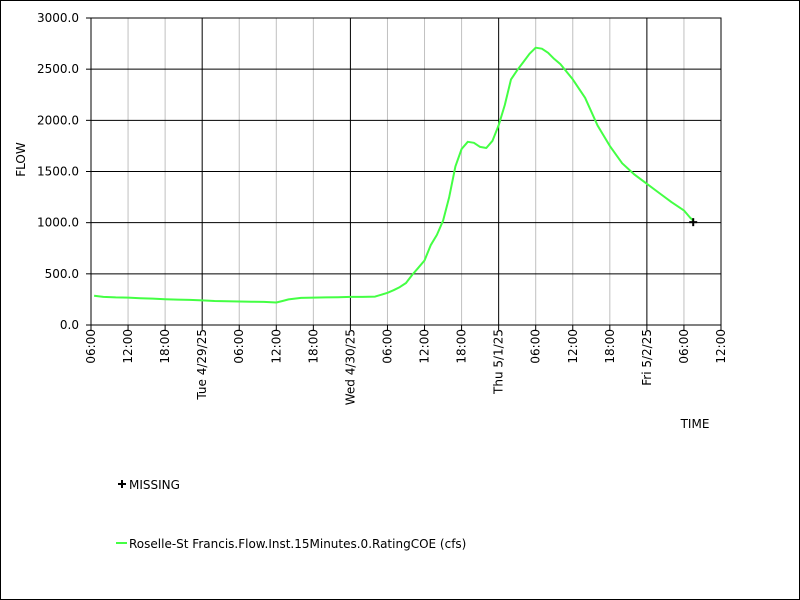  I want to click on x-day-tick-label: Thu 5/1/25, so click(499, 362).